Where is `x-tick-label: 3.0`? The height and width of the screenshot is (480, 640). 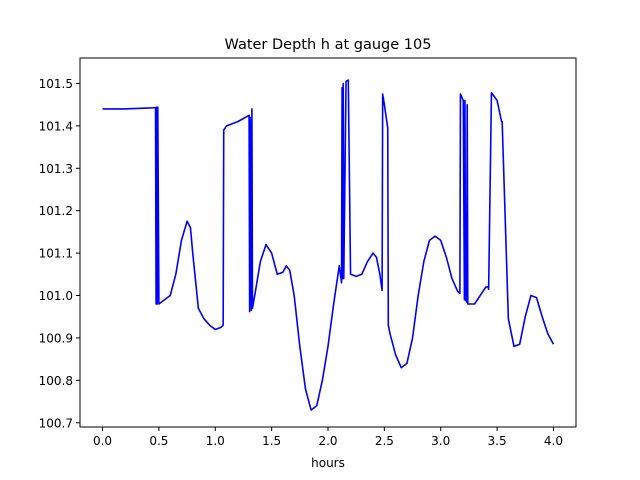 x-tick-label: 3.0 is located at coordinates (440, 441).